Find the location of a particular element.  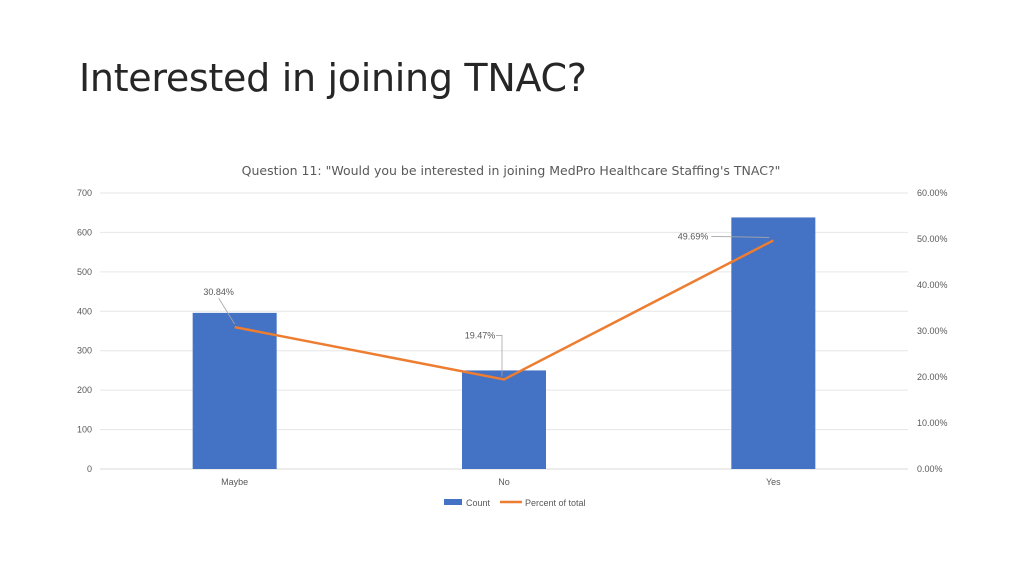

slide-title: Interested in joining TNAC? is located at coordinates (333, 78).